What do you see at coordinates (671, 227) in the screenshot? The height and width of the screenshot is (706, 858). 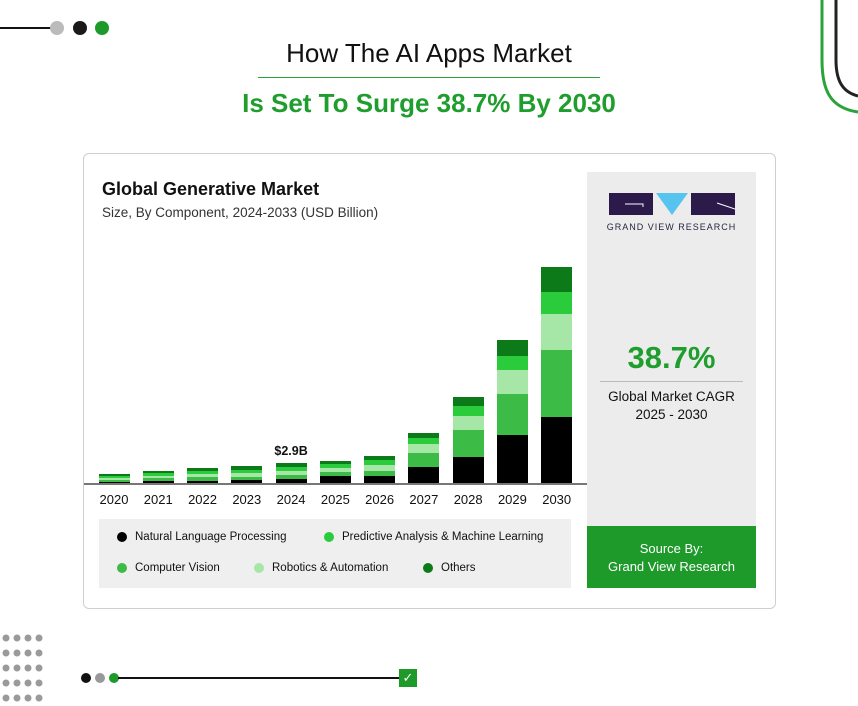 I see `logo-text: GRAND VIEW RESEARCH` at bounding box center [671, 227].